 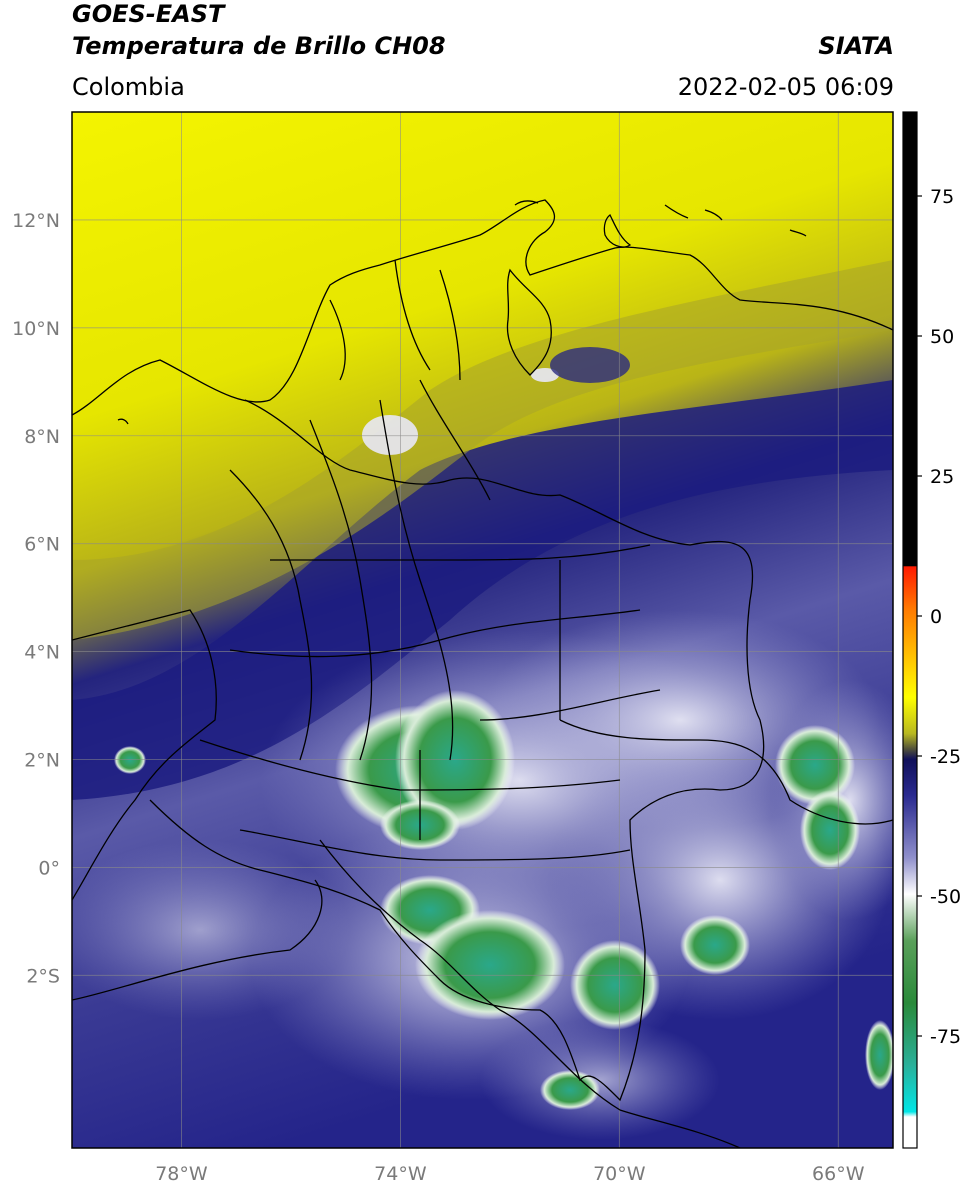 I want to click on lon-tick-label: 74°W, so click(x=400, y=1174).